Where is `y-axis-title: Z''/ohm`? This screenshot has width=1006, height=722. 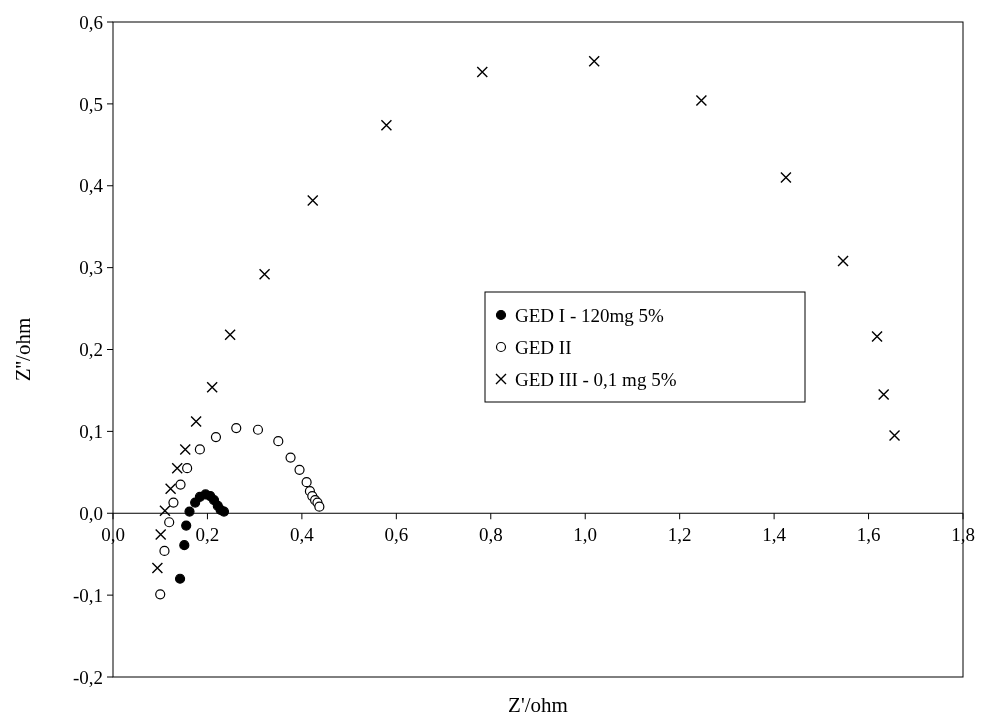 y-axis-title: Z''/ohm is located at coordinates (23, 349).